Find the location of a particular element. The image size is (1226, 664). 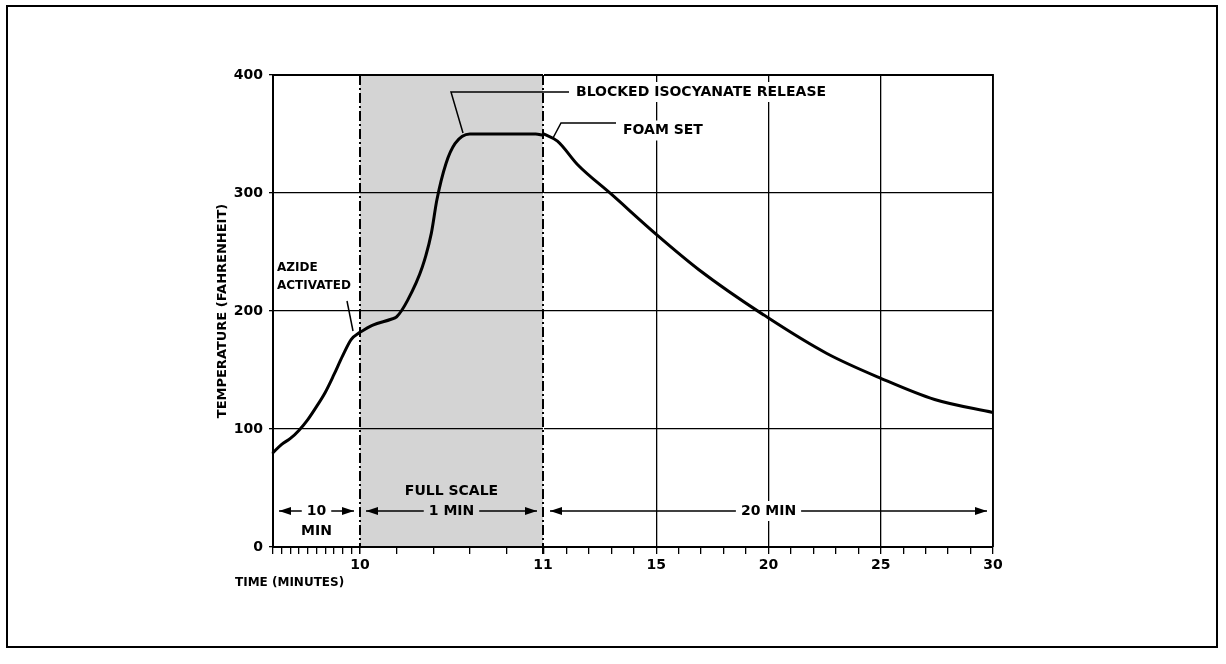

x-tick-label: 20 is located at coordinates (768, 564).